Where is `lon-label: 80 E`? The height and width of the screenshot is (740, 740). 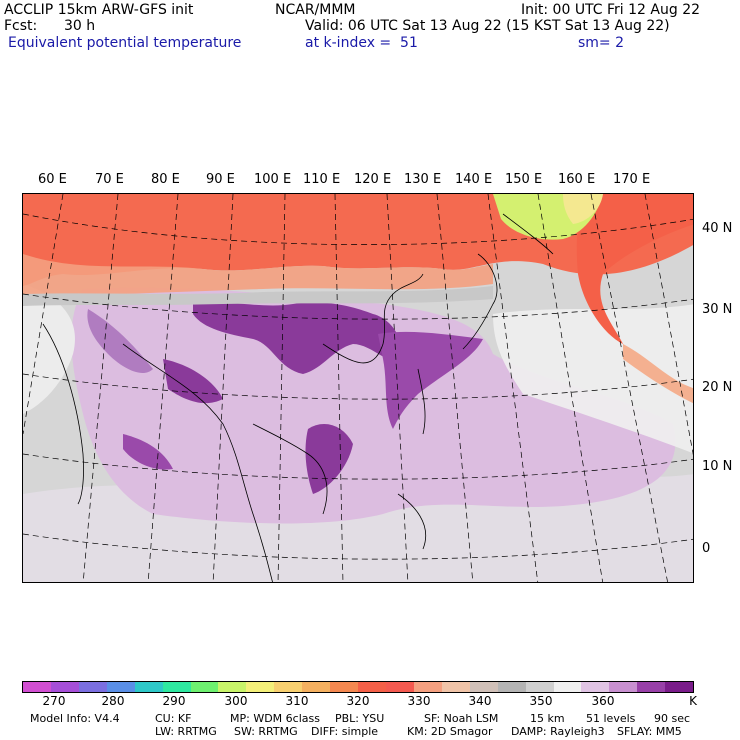 lon-label: 80 E is located at coordinates (165, 179).